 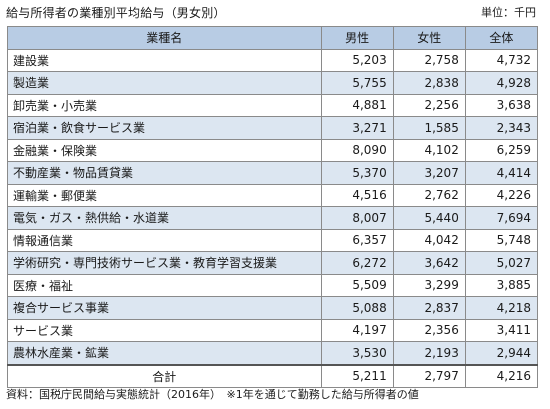 What do you see at coordinates (429, 353) in the screenshot?
I see `female-cell: 2,193` at bounding box center [429, 353].